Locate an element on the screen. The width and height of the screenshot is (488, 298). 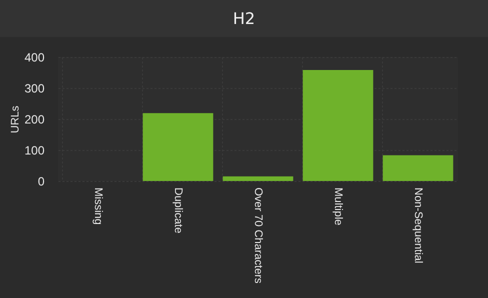
y-tick-label: 0 is located at coordinates (41, 181).